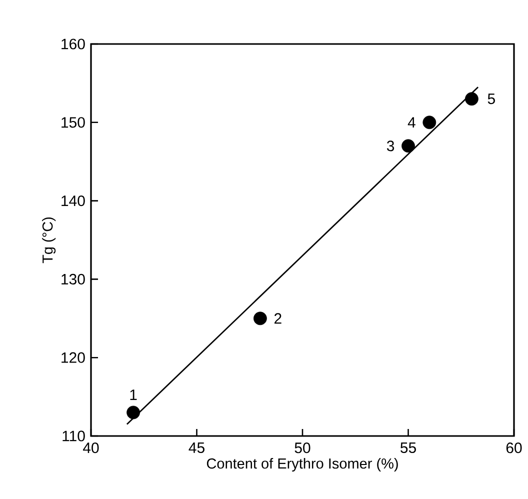  I want to click on x-tick-label: 55, so click(408, 447).